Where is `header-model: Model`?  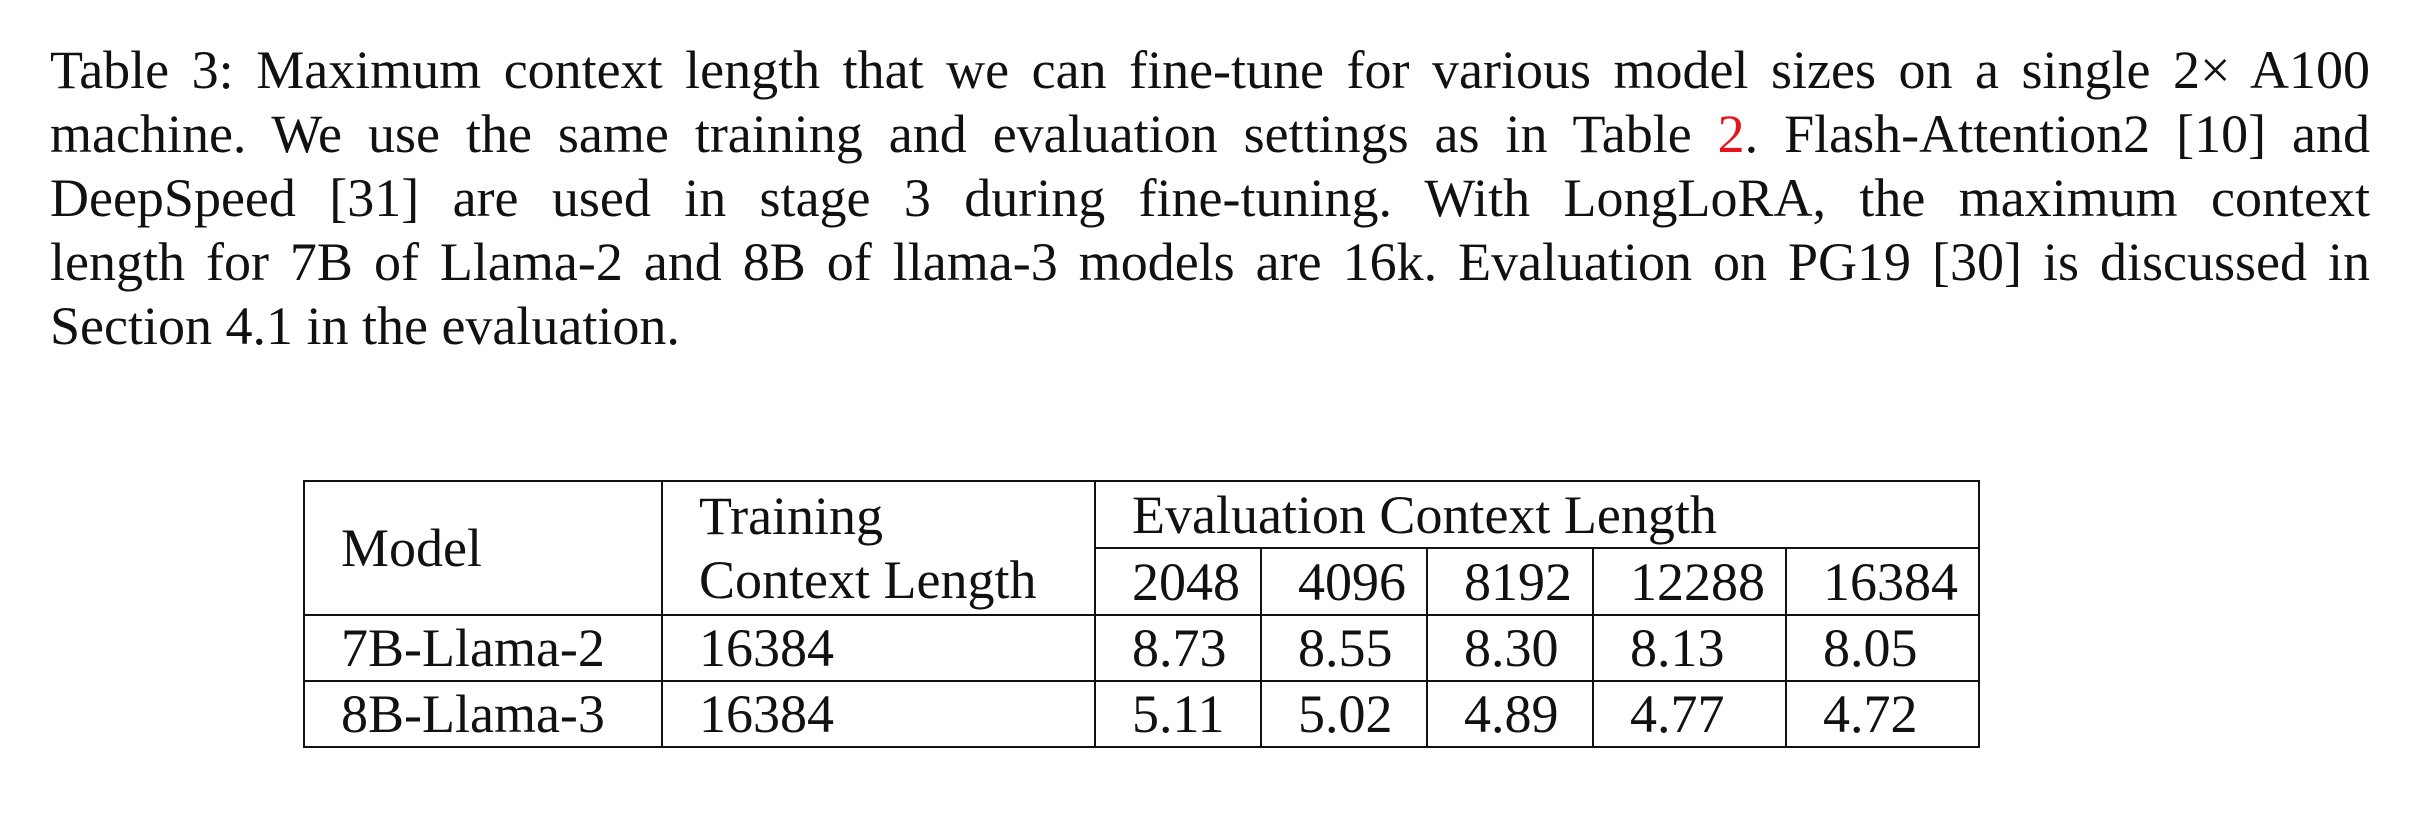
header-model: Model is located at coordinates (483, 548).